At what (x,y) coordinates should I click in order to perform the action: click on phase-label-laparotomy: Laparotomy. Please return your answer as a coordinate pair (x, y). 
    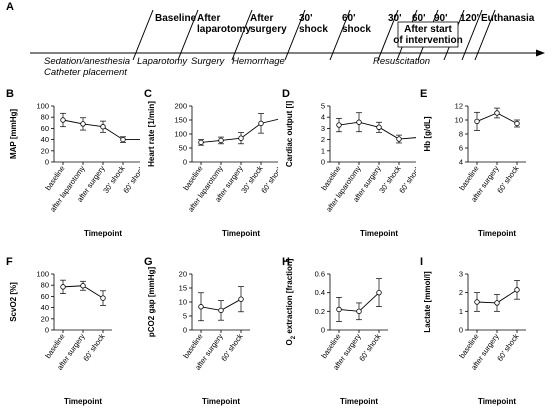
    Looking at the image, I should click on (162, 61).